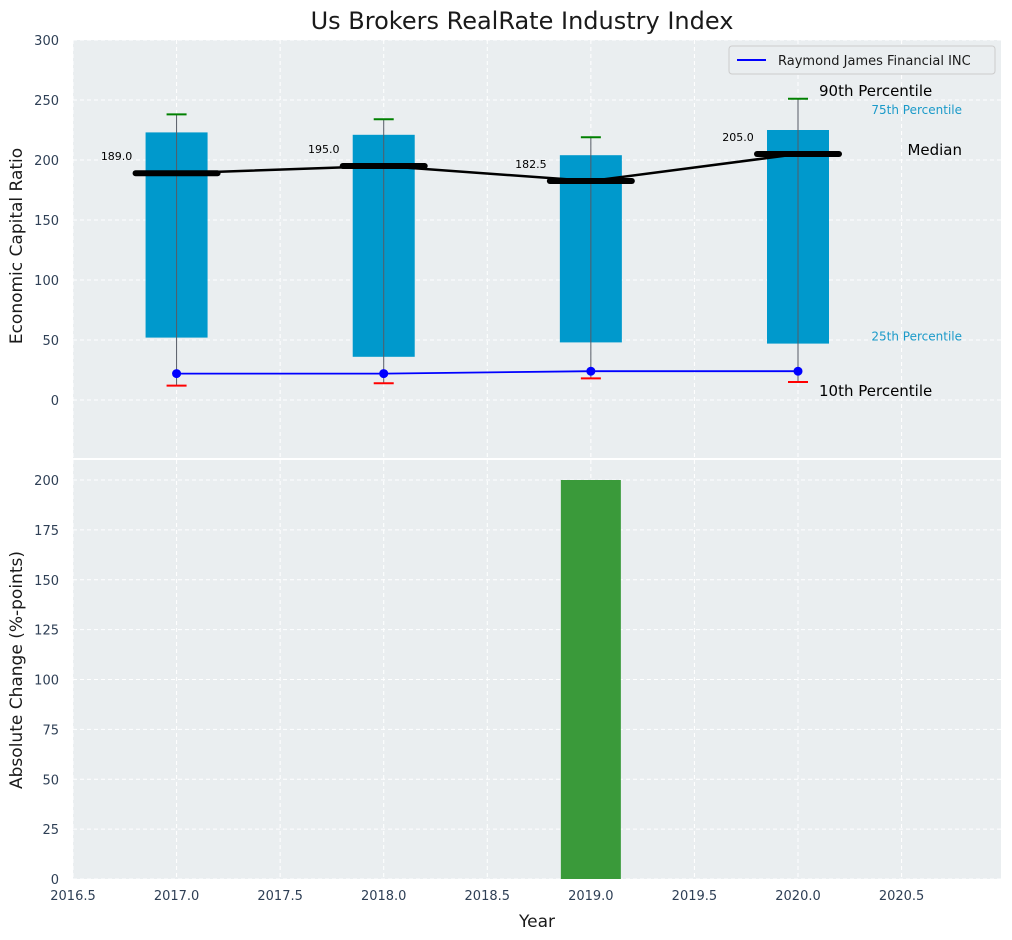 Image resolution: width=1012 pixels, height=940 pixels. I want to click on x-tick-label: 2016.5, so click(73, 896).